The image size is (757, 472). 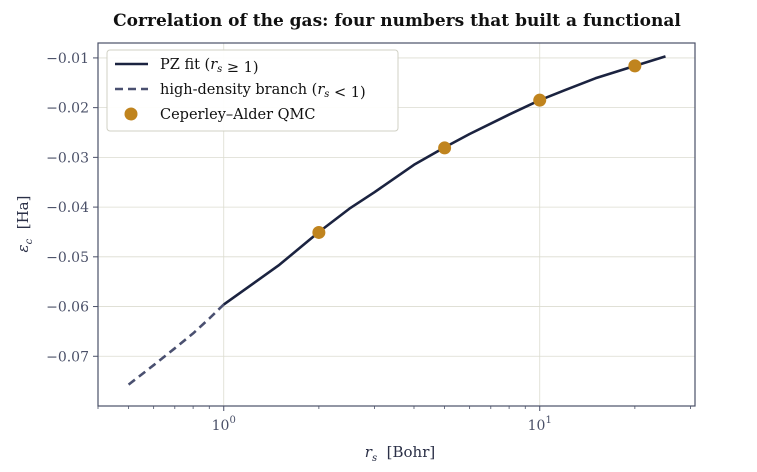 I want to click on x-tick-label: 10¹, so click(x=540, y=424).